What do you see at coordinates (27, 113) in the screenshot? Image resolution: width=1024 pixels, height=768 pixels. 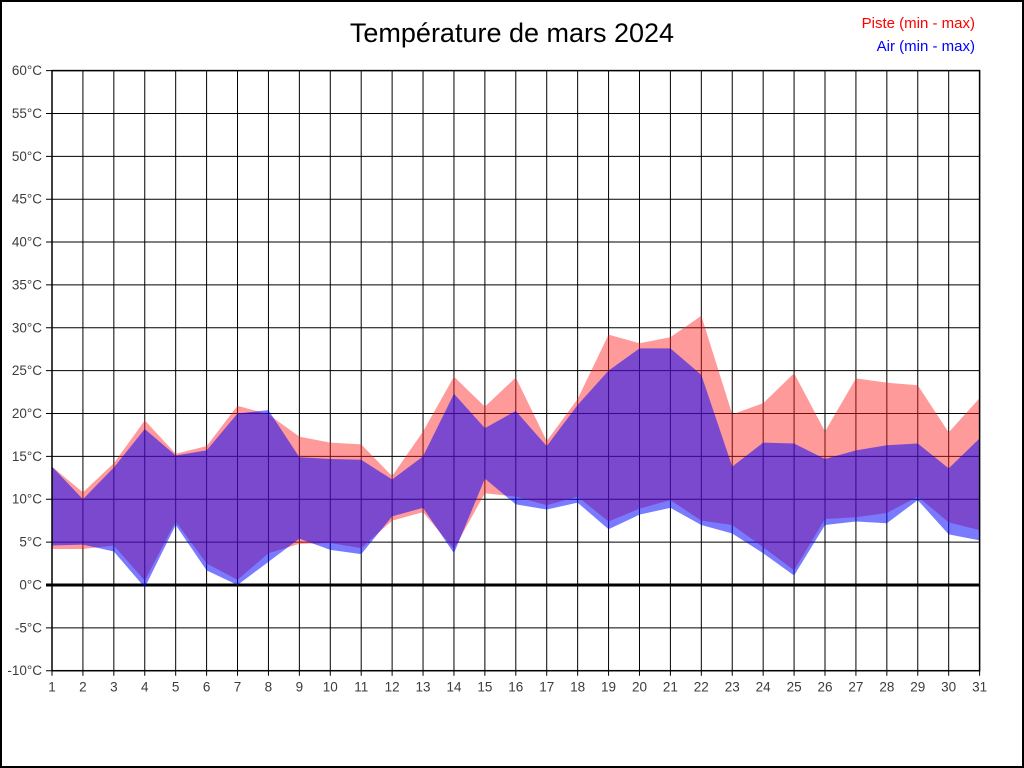 I see `y-tick-label: 55°C` at bounding box center [27, 113].